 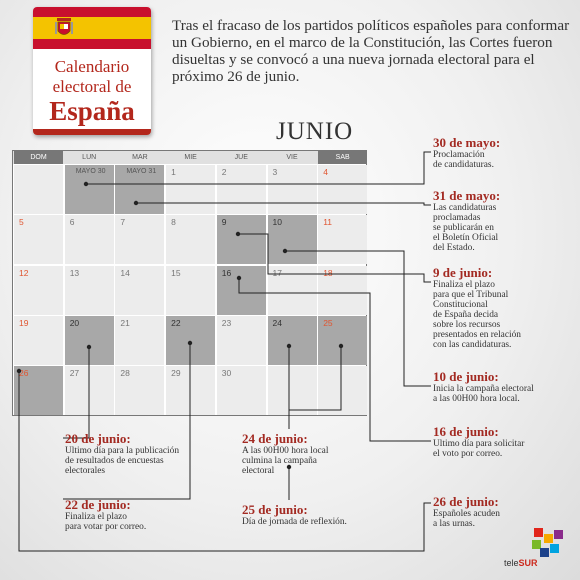 What do you see at coordinates (292, 157) in the screenshot?
I see `weekday-vie: VIE` at bounding box center [292, 157].